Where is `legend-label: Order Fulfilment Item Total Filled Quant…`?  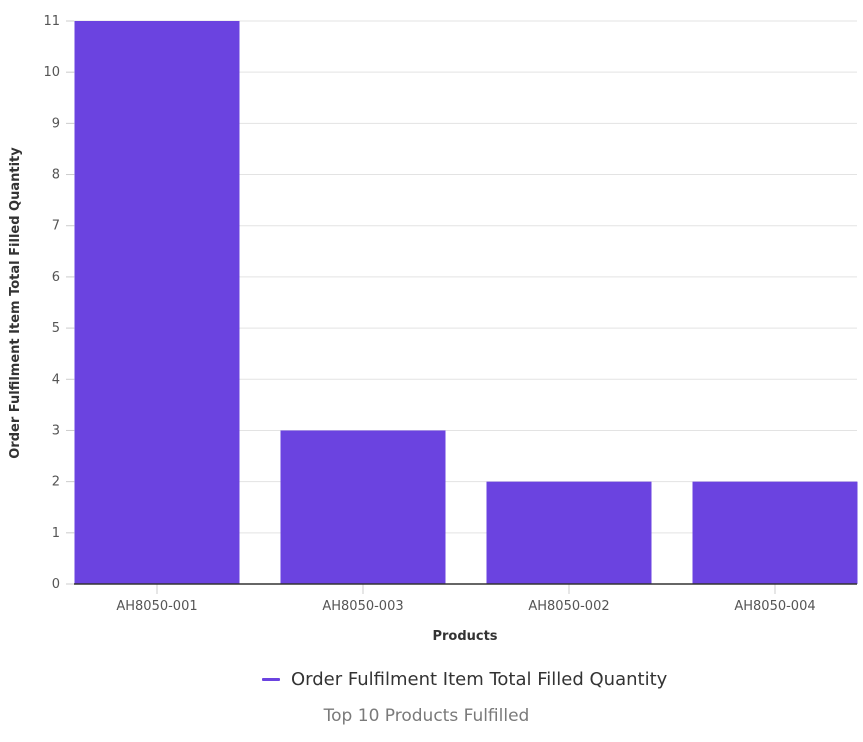
legend-label: Order Fulfilment Item Total Filled Quant… is located at coordinates (479, 679).